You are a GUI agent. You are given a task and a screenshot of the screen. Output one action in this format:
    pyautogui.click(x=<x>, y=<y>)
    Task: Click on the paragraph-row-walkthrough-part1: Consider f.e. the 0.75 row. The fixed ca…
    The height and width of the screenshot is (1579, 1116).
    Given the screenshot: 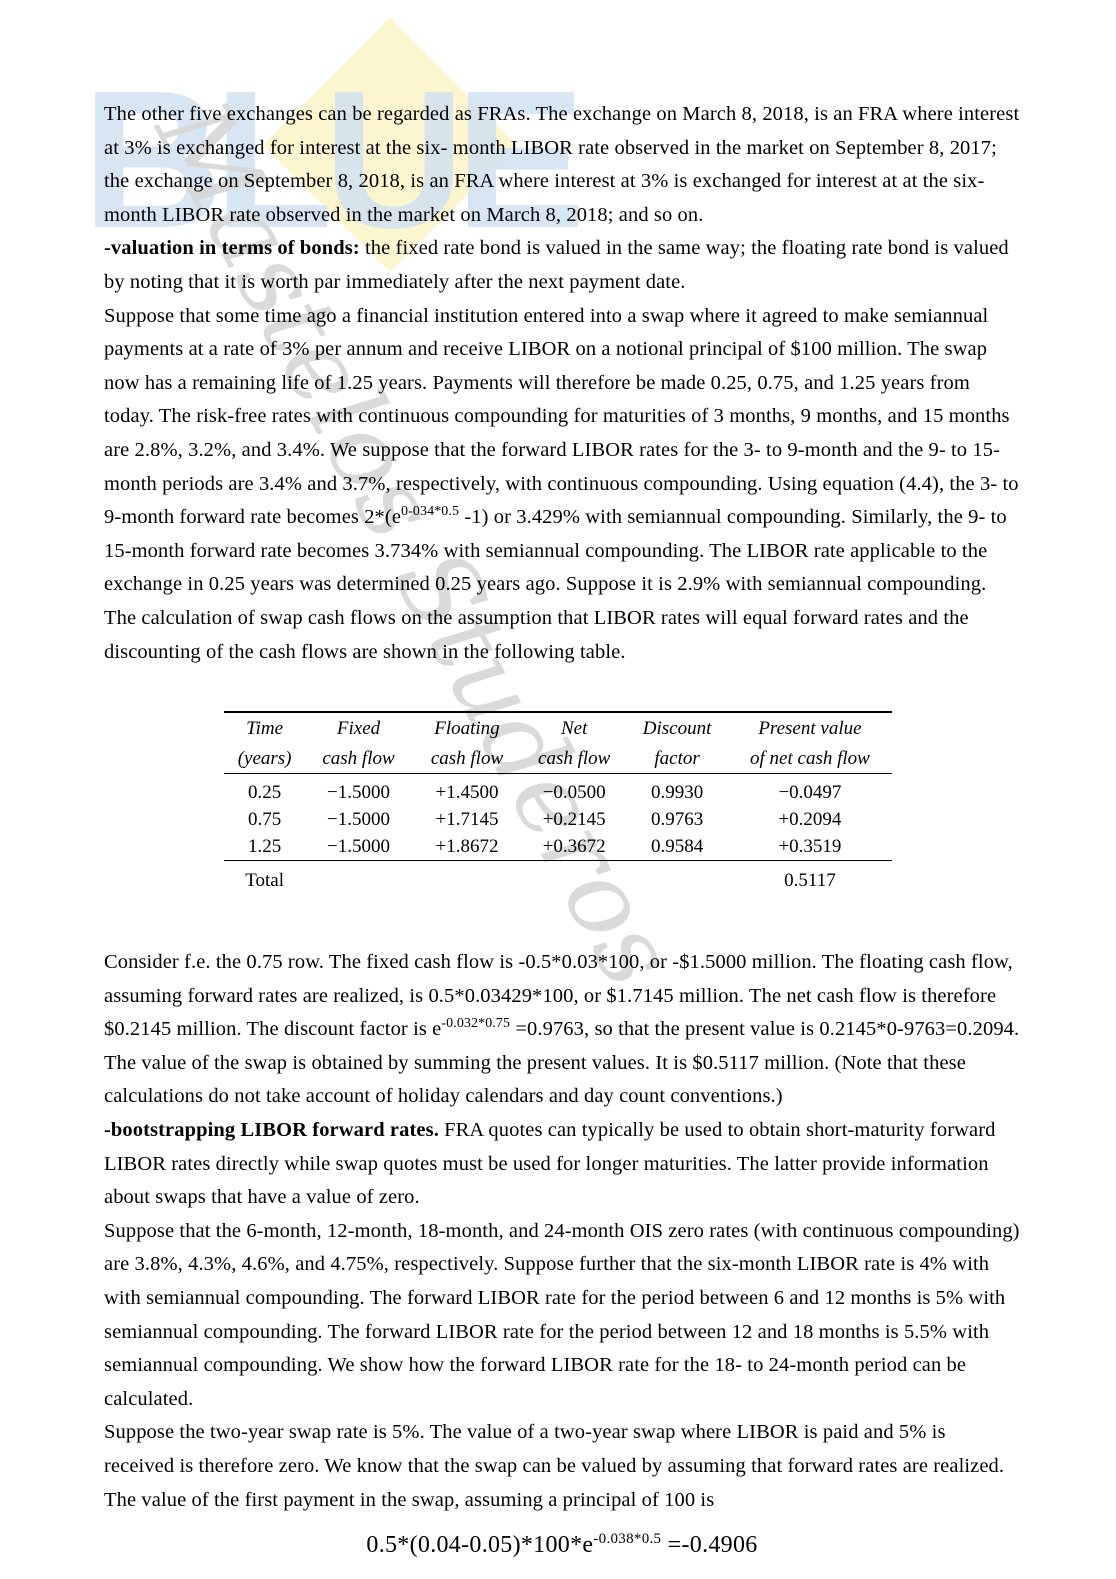 What is the action you would take?
    pyautogui.click(x=558, y=996)
    